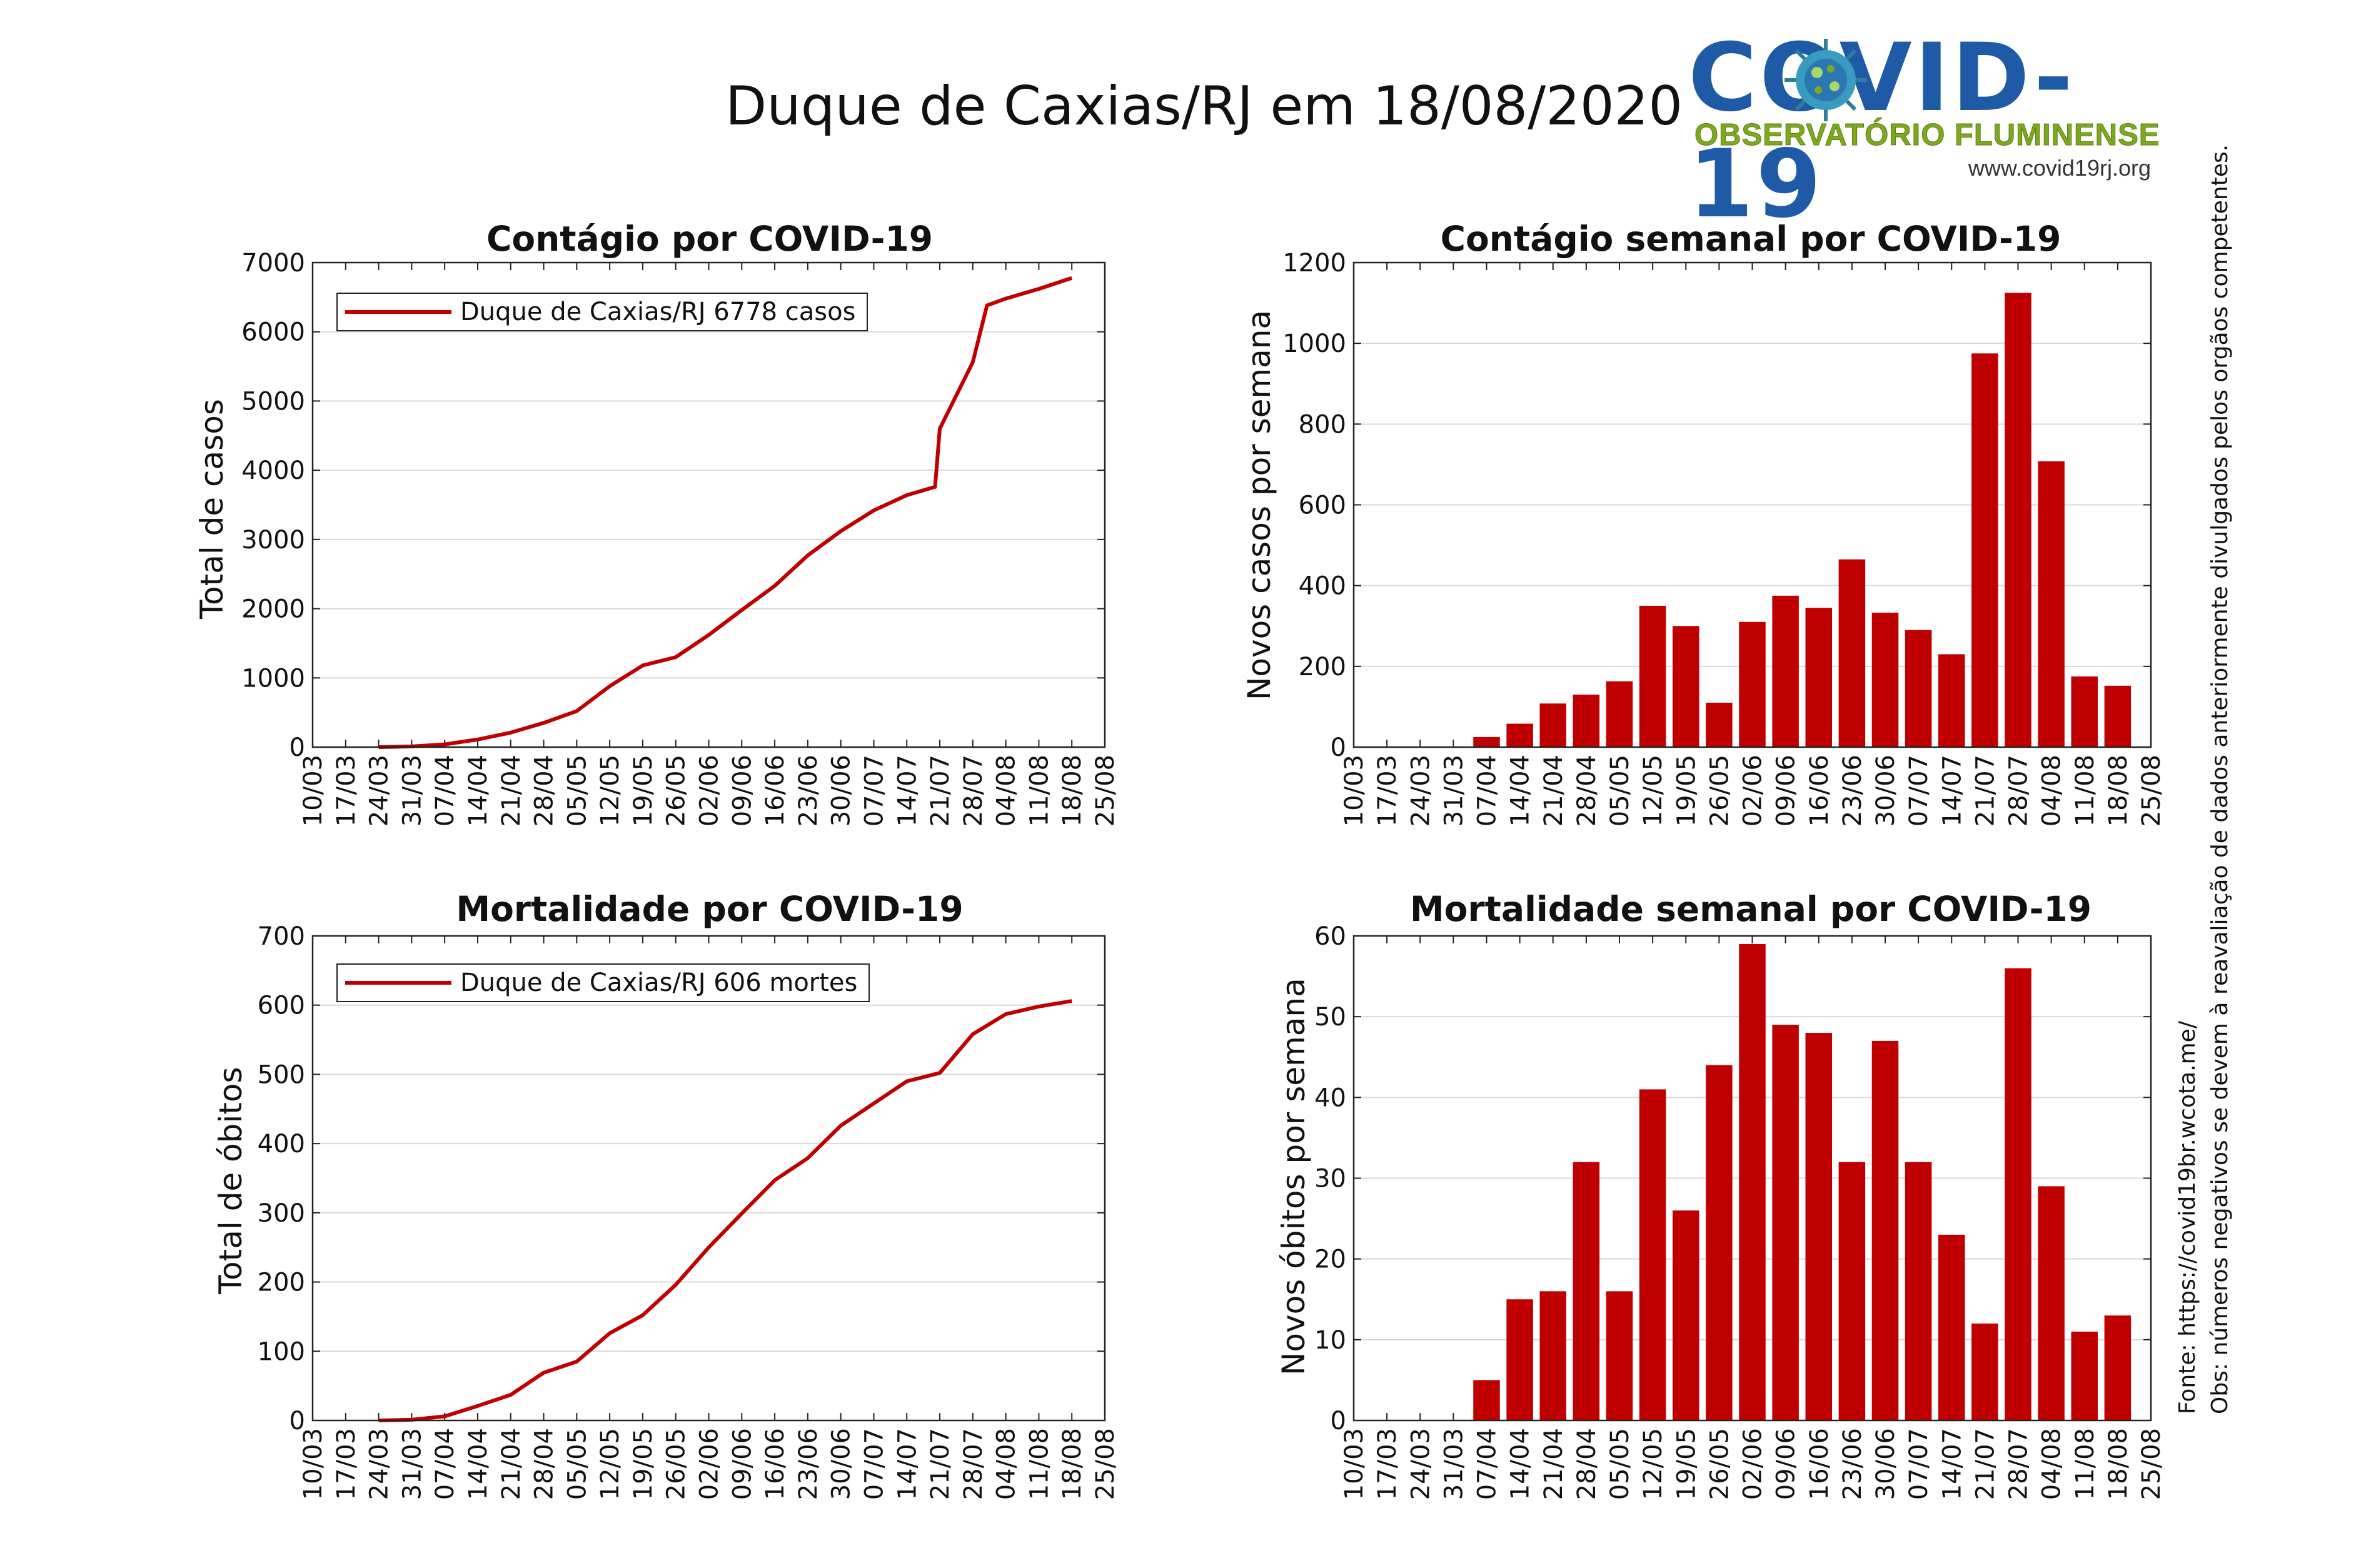 This screenshot has height=1568, width=2371. What do you see at coordinates (273, 609) in the screenshot?
I see `y-tick-label: 2000` at bounding box center [273, 609].